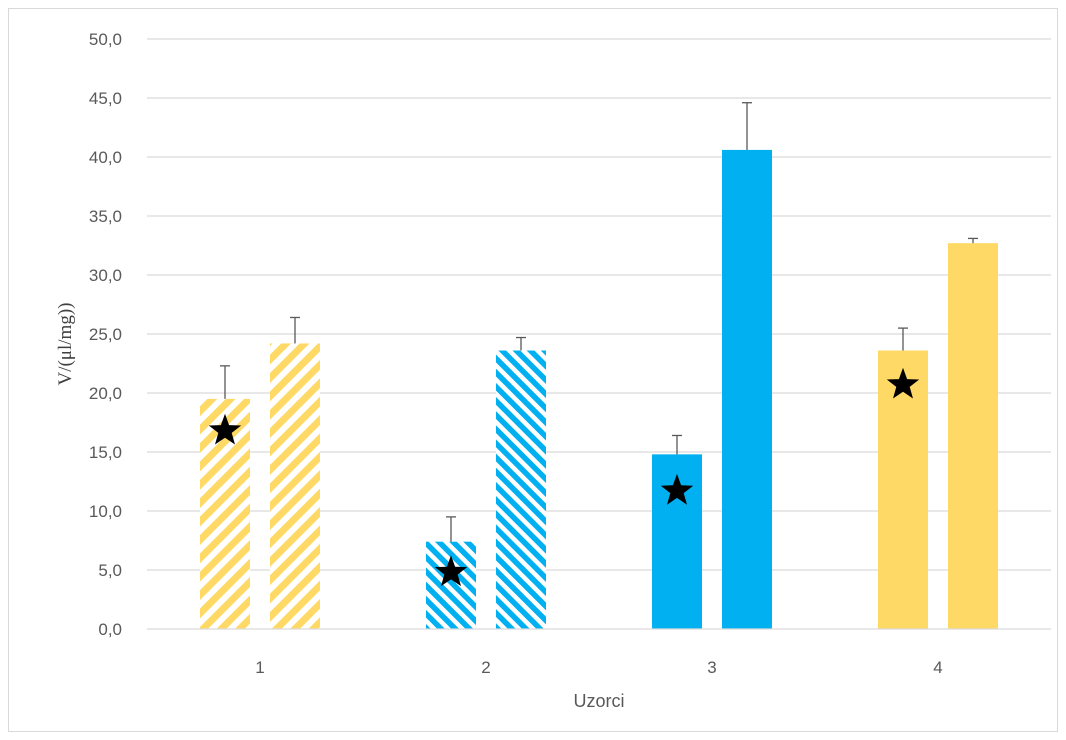  Describe the element at coordinates (110, 629) in the screenshot. I see `y-tick-label: 0,0` at that location.